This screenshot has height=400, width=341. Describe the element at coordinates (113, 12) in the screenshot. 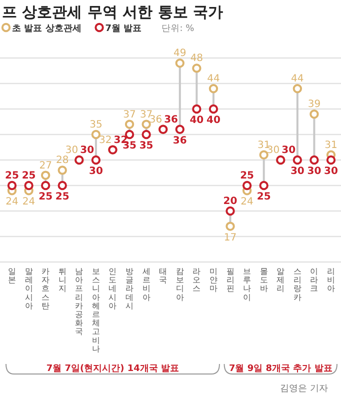

I see `chart-title: 프 상호관세 무역 서한 통보 국가` at that location.